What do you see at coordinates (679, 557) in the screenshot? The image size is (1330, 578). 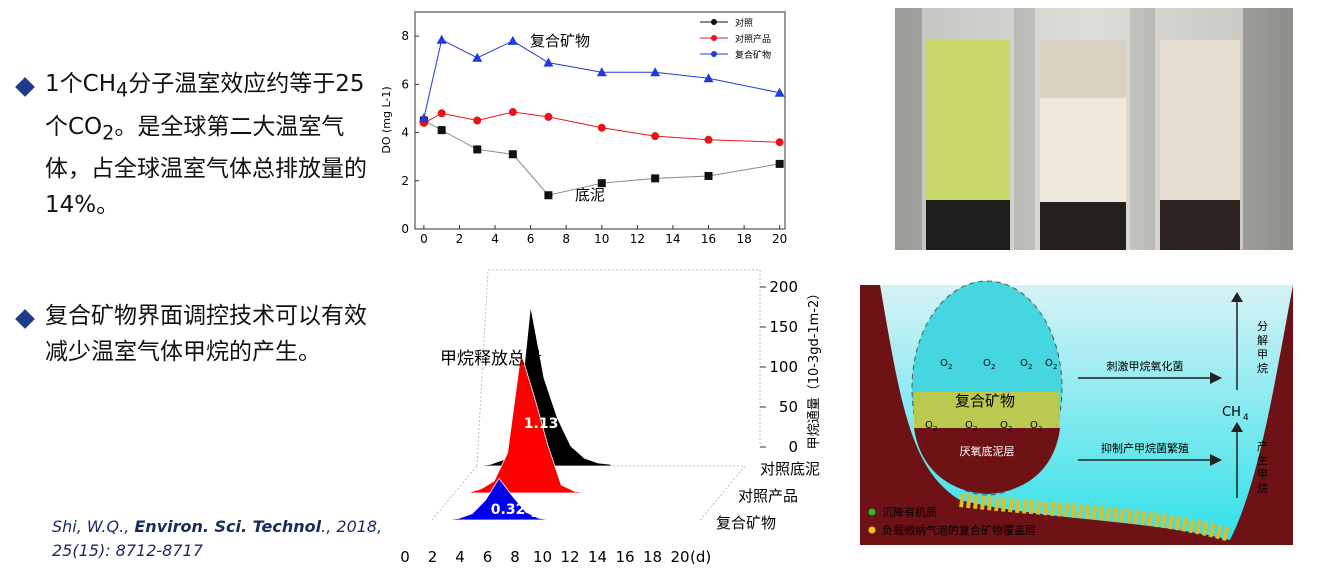 I see `x-tick-label: 20` at bounding box center [679, 557].